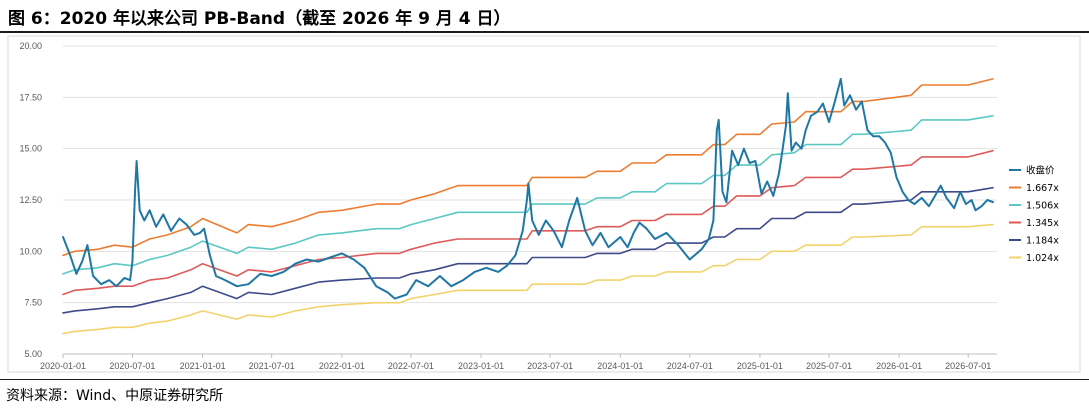 The height and width of the screenshot is (409, 1089). I want to click on x-tick-label: 2023-07-01, so click(550, 366).